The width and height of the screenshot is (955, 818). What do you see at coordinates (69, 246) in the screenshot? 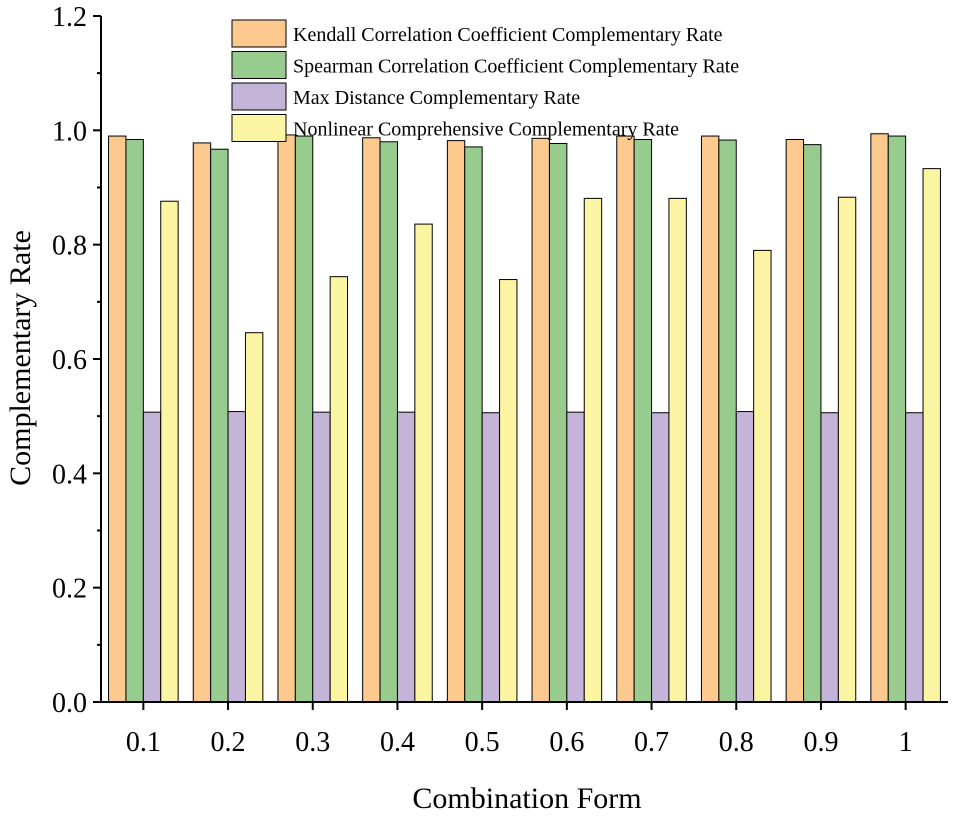
I see `y-tick-label: 0.8` at bounding box center [69, 246].